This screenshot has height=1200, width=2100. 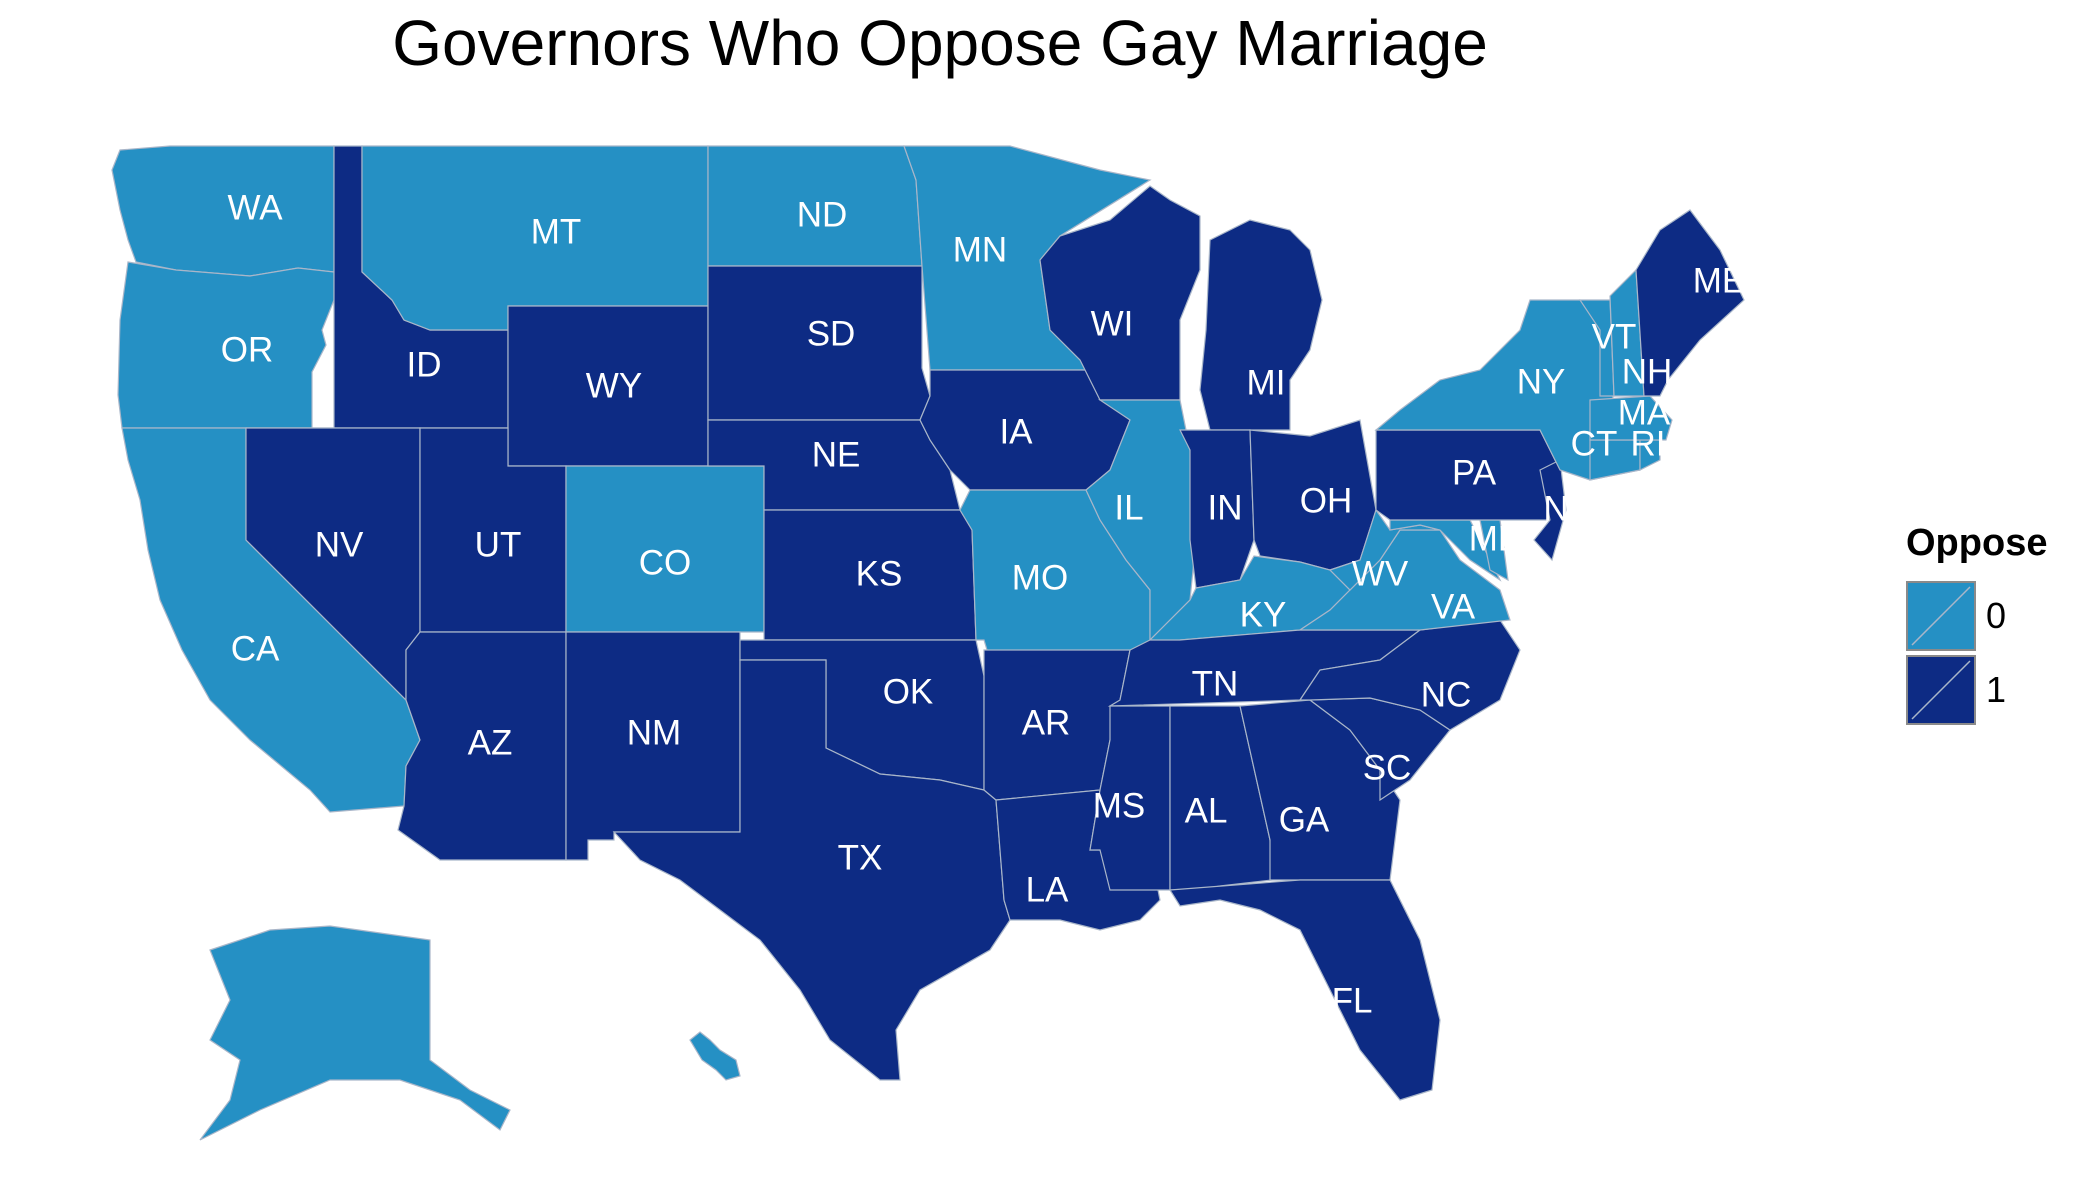 I want to click on state-label-me: ME, so click(x=1719, y=280).